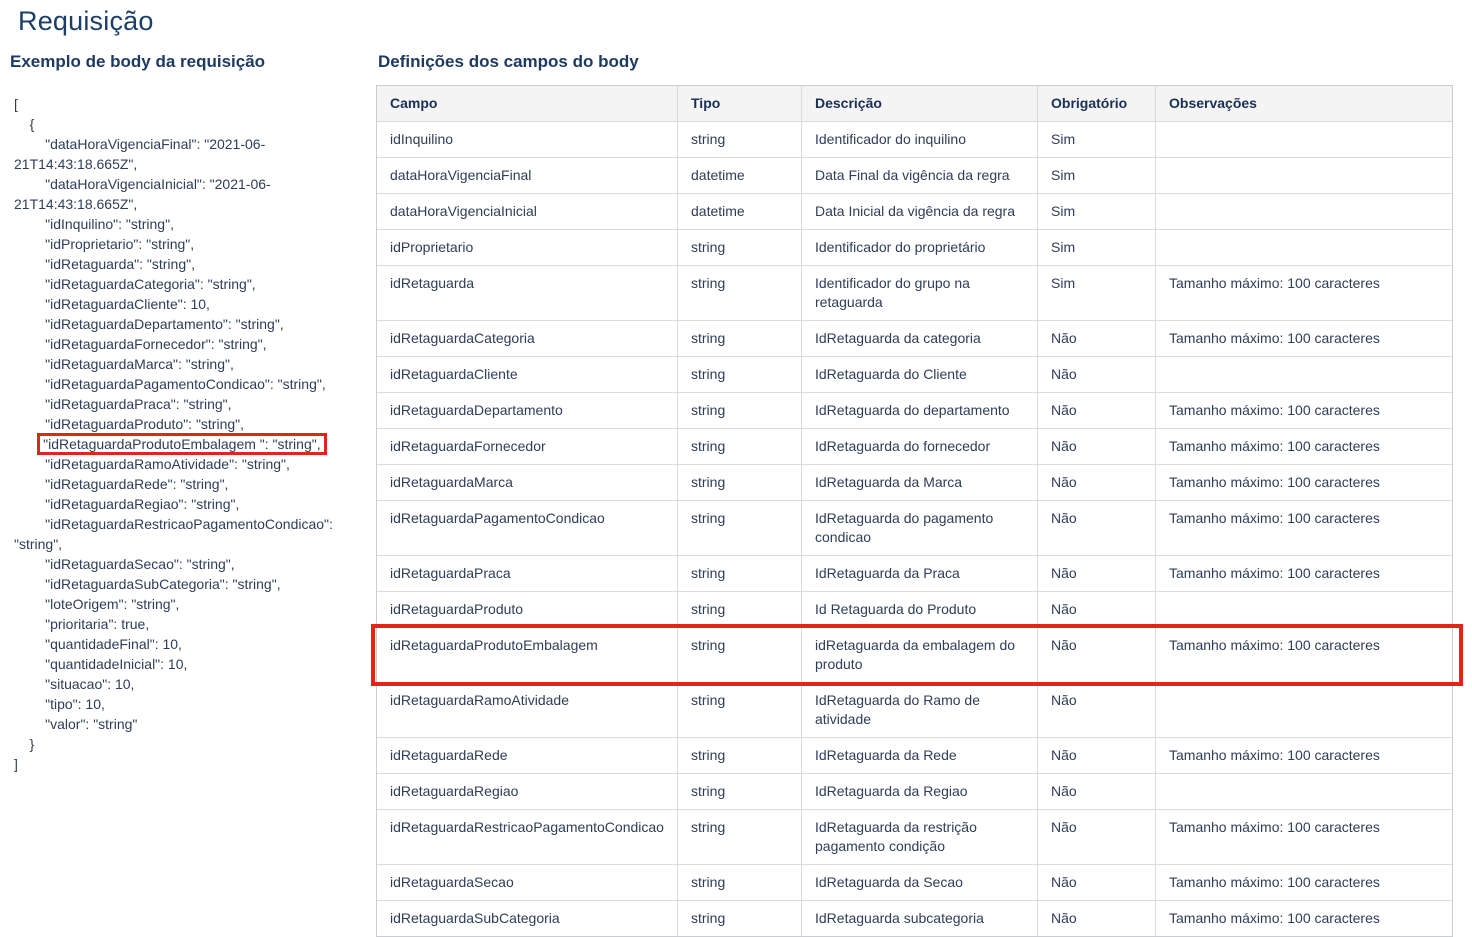  What do you see at coordinates (919, 609) in the screenshot?
I see `cell-descricao: Id Retaguarda do Produto` at bounding box center [919, 609].